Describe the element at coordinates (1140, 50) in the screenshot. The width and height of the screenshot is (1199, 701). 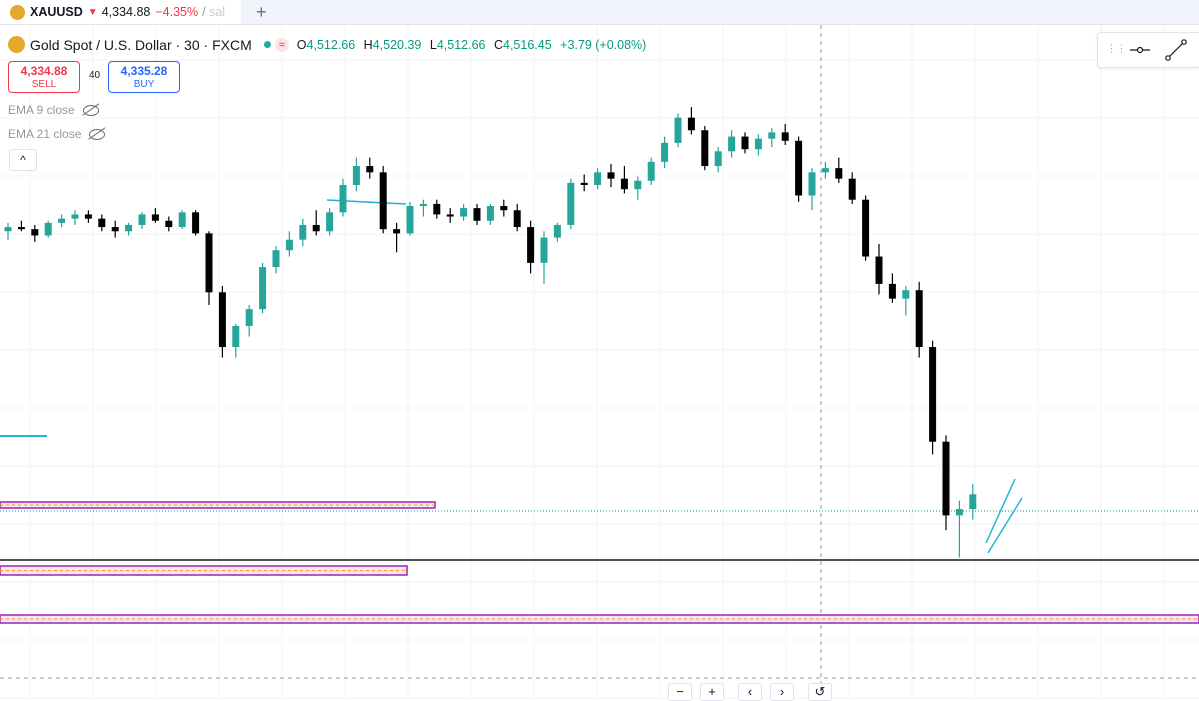
I see `horizontal-line-tool-icon` at that location.